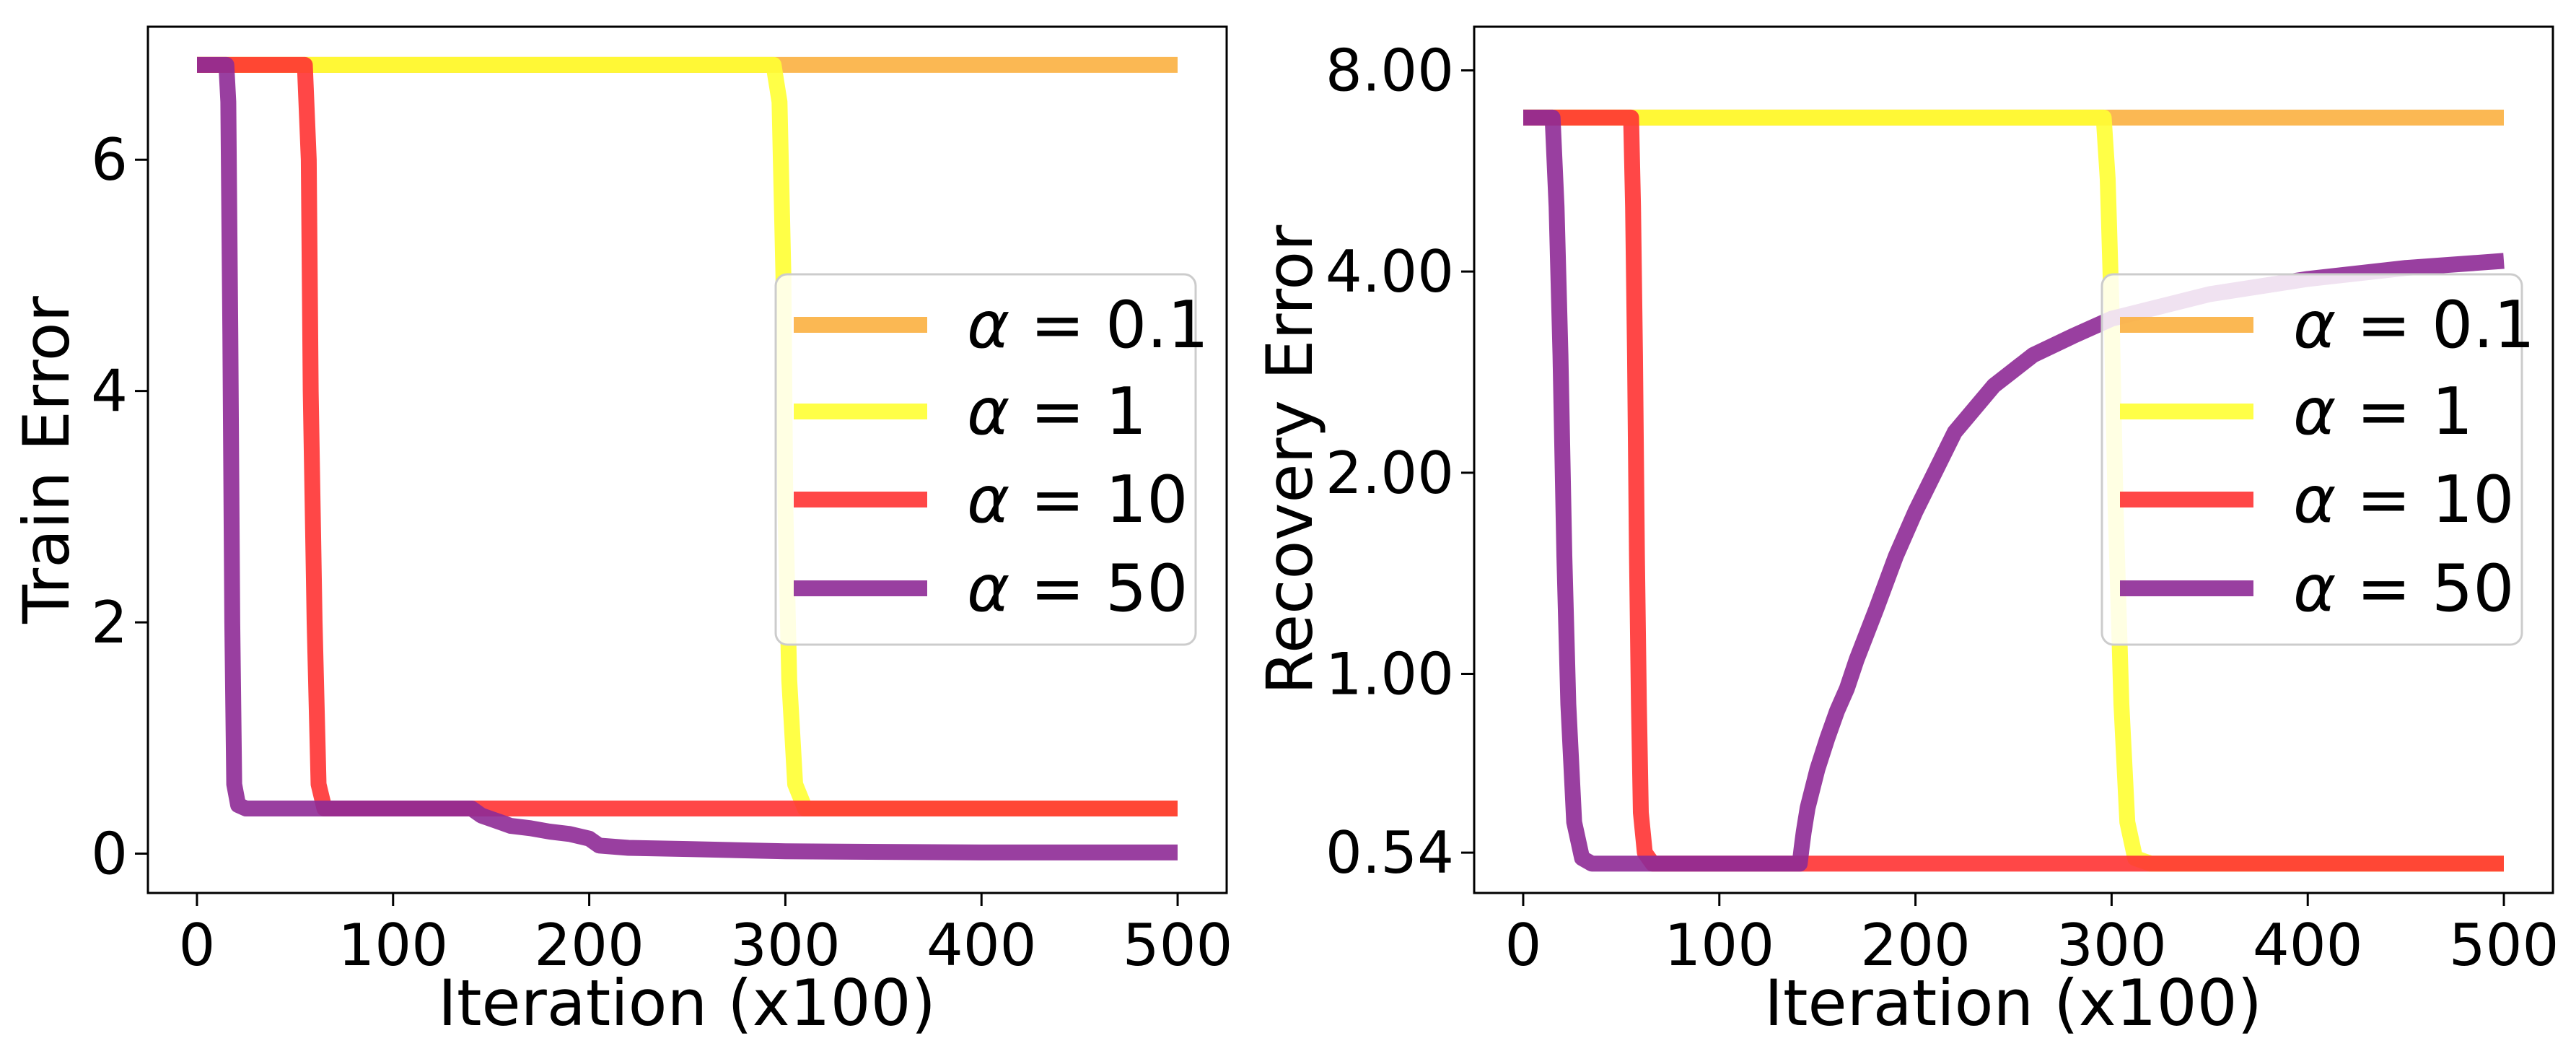  Describe the element at coordinates (1390, 473) in the screenshot. I see `recovery-y-tick-label: 2.00` at that location.